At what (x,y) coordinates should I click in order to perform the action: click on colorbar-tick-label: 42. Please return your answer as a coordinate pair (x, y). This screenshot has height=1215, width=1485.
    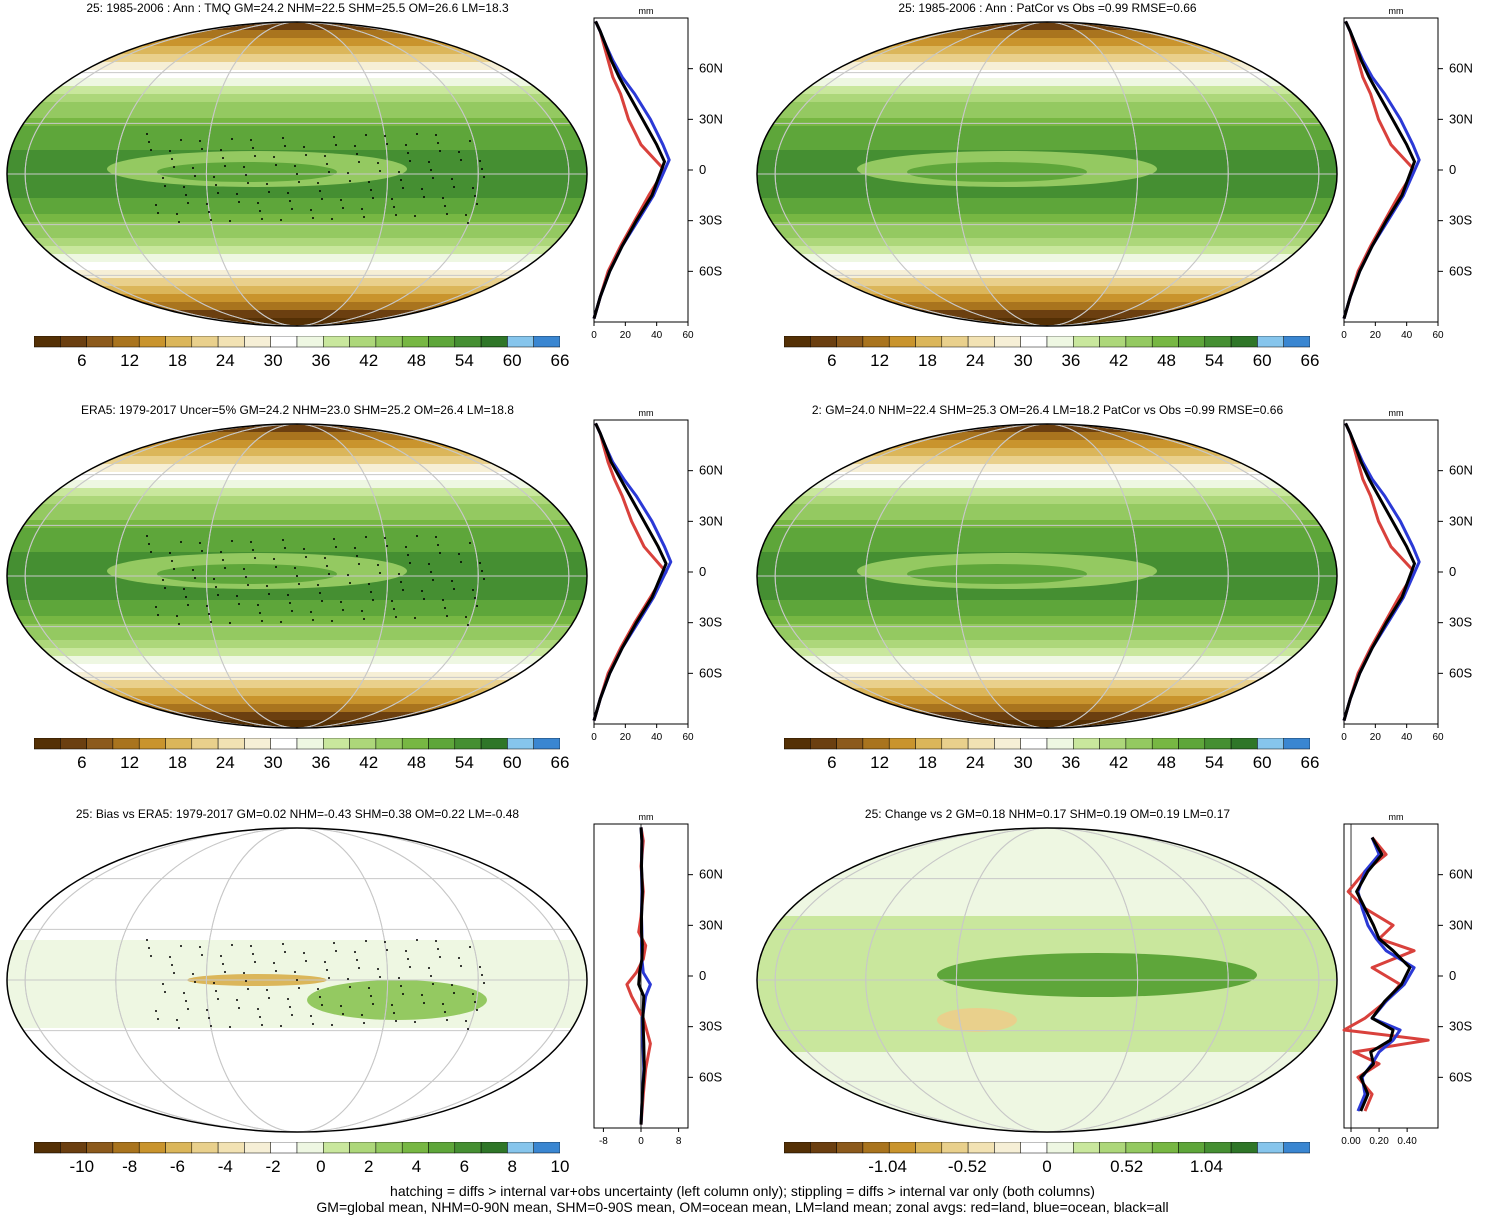
    Looking at the image, I should click on (1119, 360).